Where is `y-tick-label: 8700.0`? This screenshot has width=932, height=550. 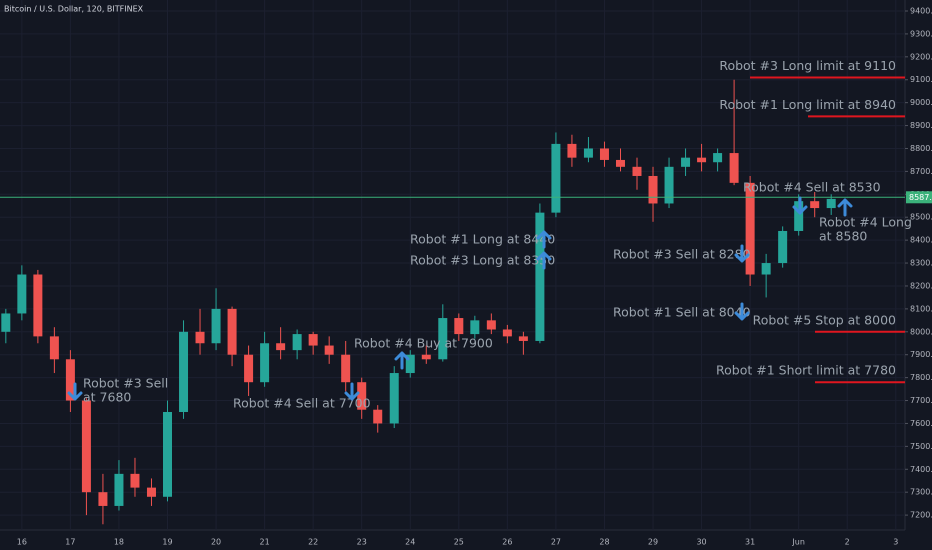 y-tick-label: 8700.0 is located at coordinates (921, 171).